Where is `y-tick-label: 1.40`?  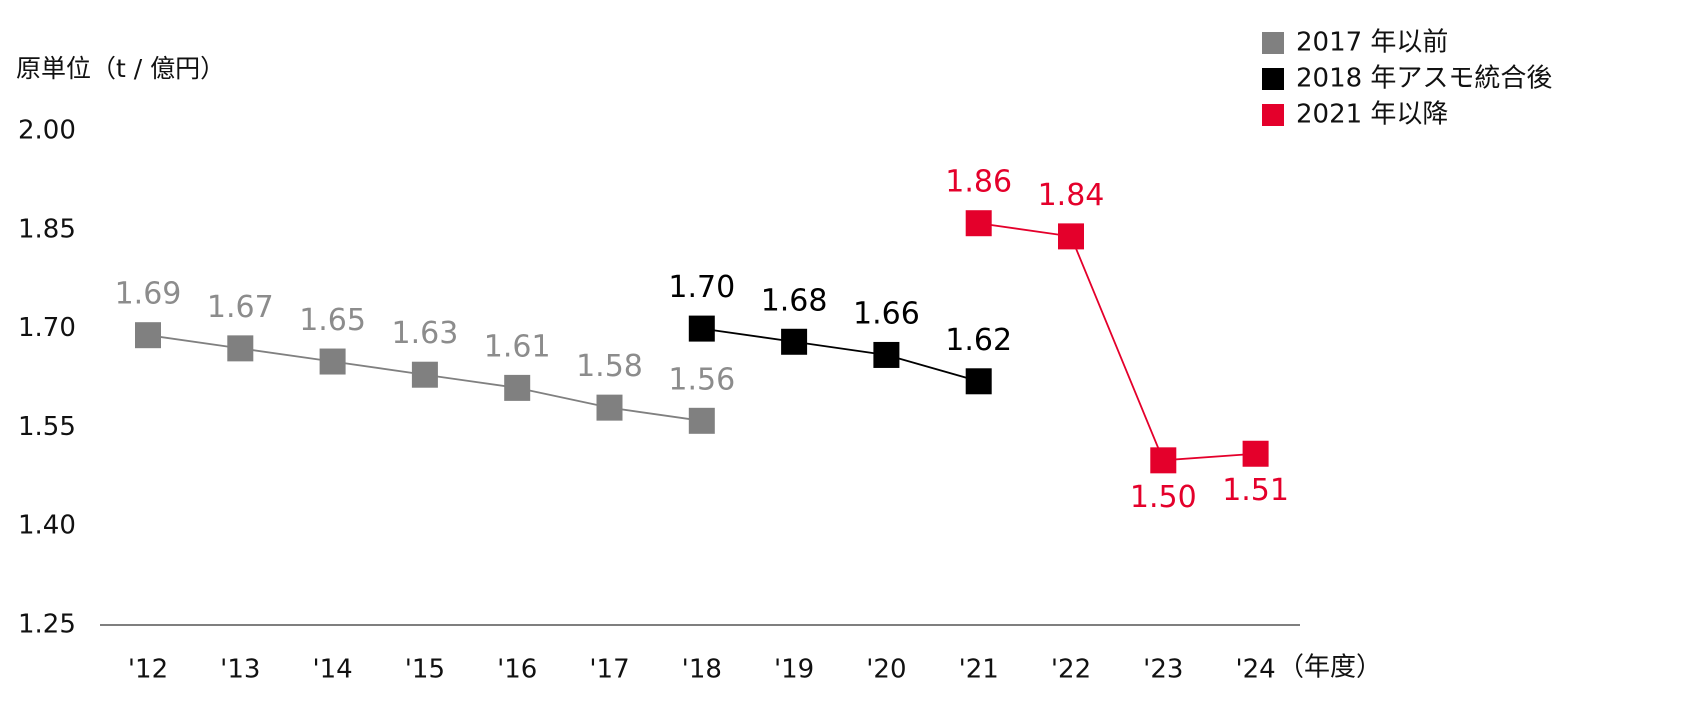 y-tick-label: 1.40 is located at coordinates (47, 526).